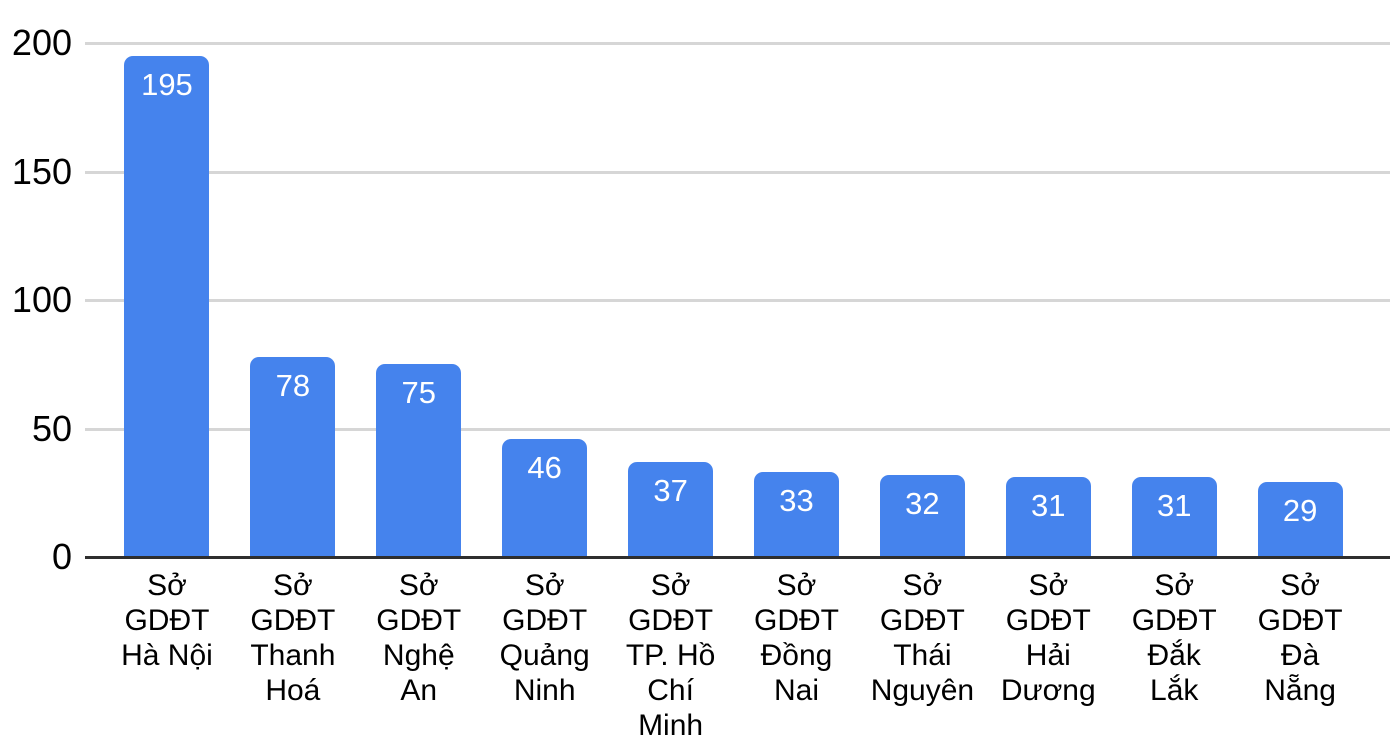  Describe the element at coordinates (1048, 638) in the screenshot. I see `x-axis-label-7: Sở GDĐT Hải Dương` at that location.